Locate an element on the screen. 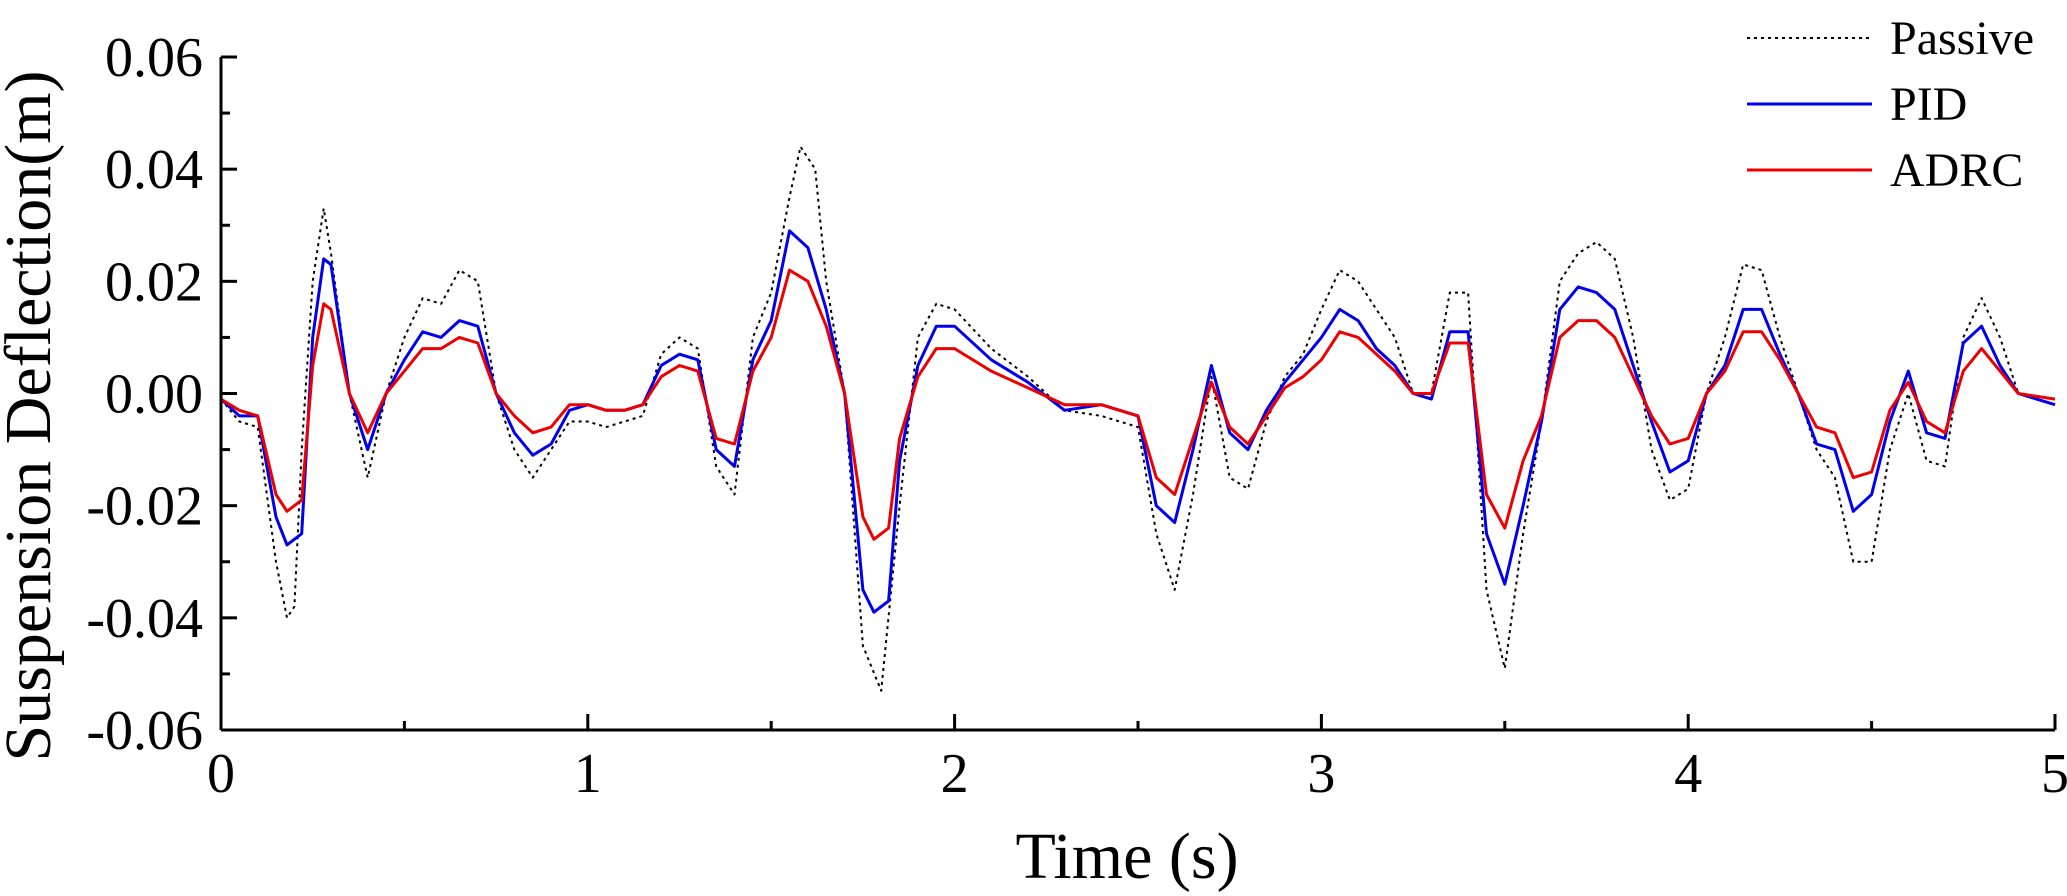 Image resolution: width=2067 pixels, height=896 pixels. y-tick-label: -0.06 is located at coordinates (144, 731).